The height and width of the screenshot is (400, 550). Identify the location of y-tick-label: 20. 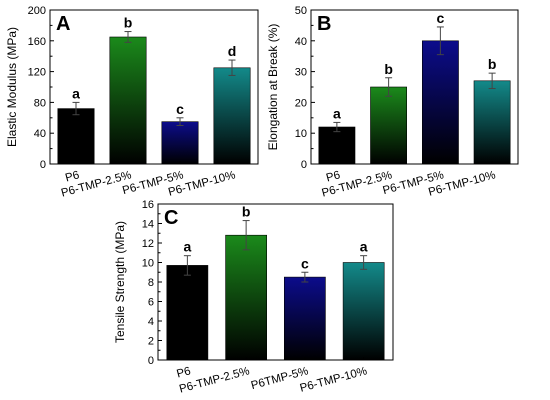
(301, 103).